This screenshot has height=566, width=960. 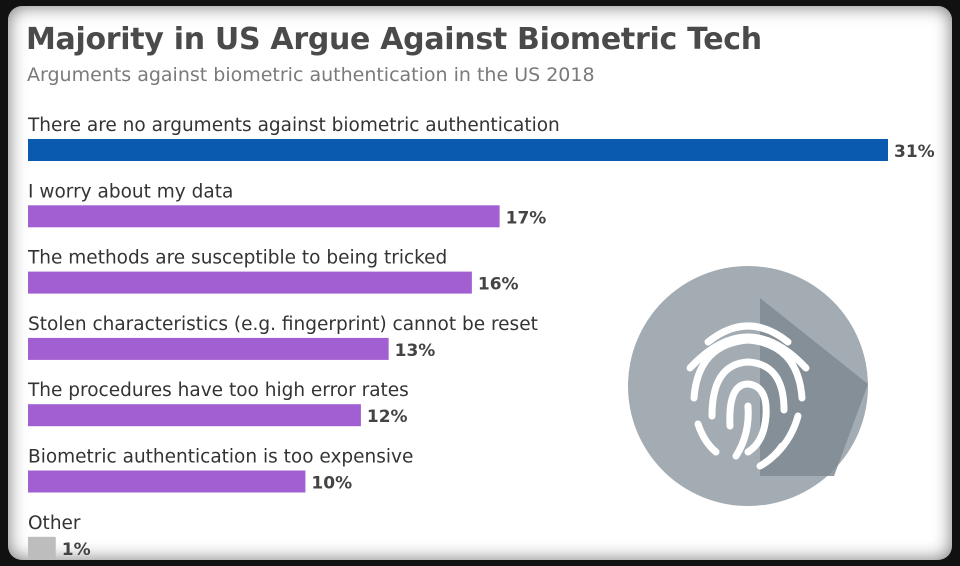 I want to click on value-label: 12%, so click(x=387, y=417).